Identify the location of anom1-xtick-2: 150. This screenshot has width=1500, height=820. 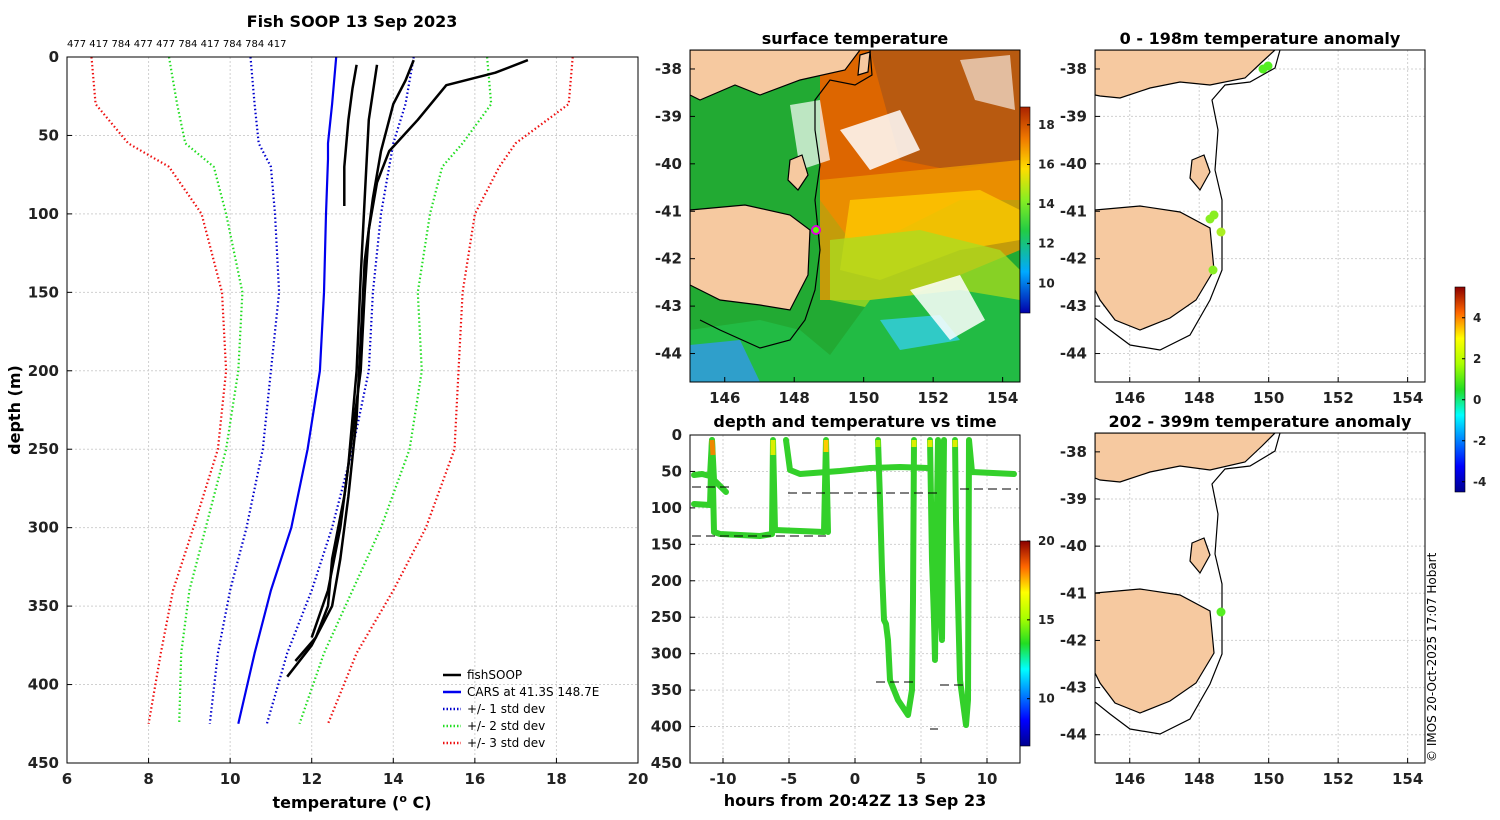
(1268, 398).